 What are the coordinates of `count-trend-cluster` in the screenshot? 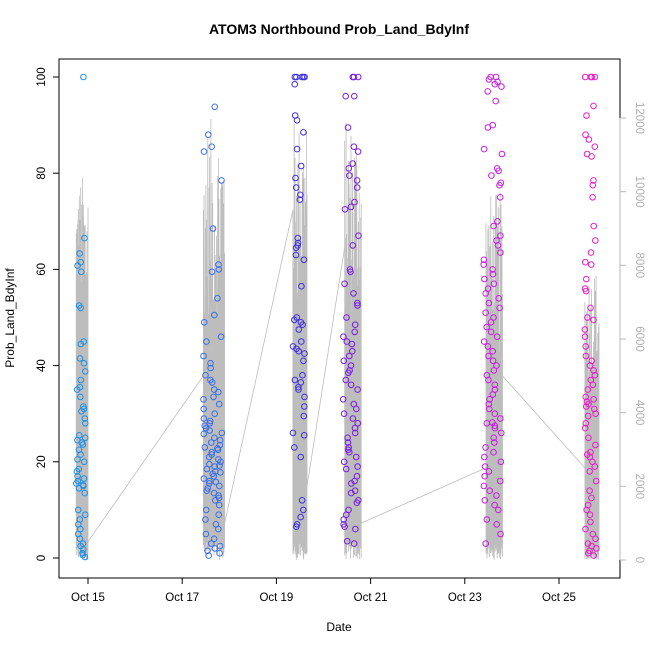 It's located at (494, 376).